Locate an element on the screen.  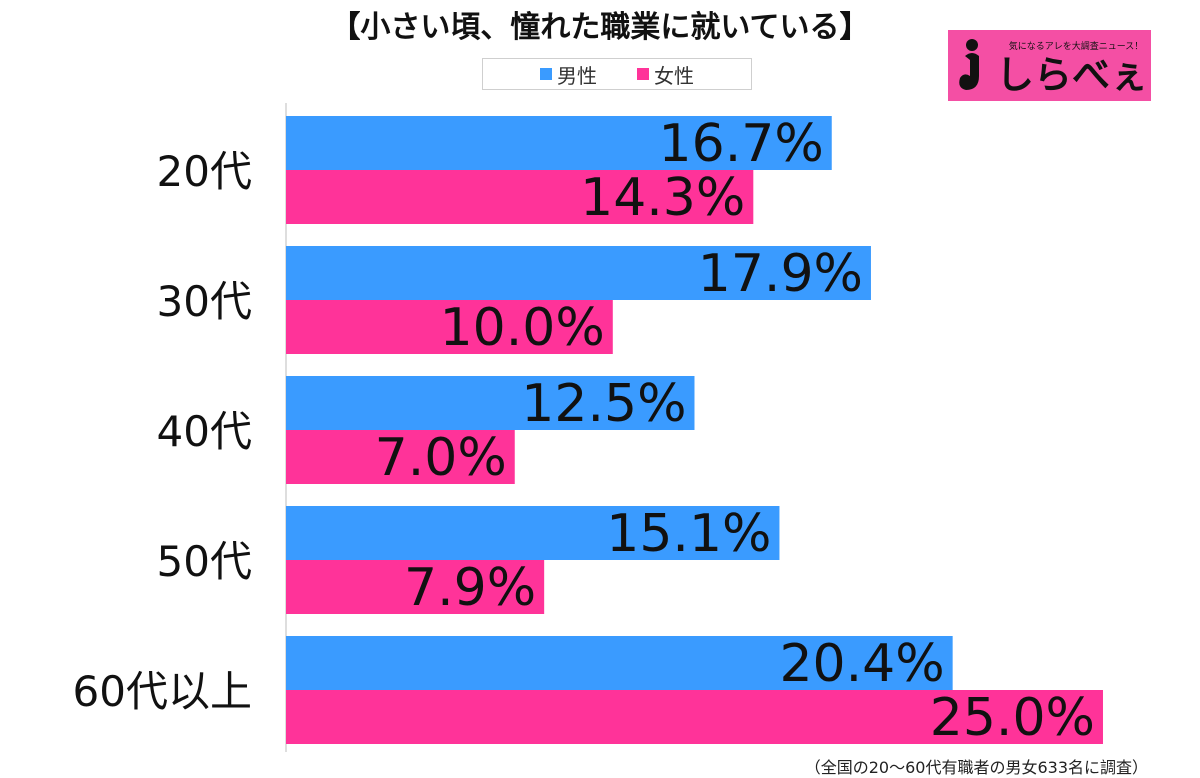
category-label: 60代以上 is located at coordinates (162, 691).